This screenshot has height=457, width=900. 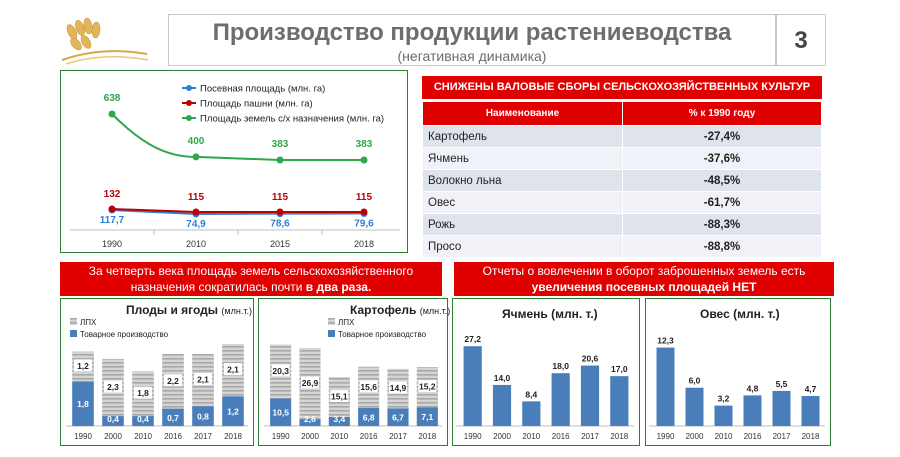 I want to click on crop-value: -27,4%, so click(x=722, y=136).